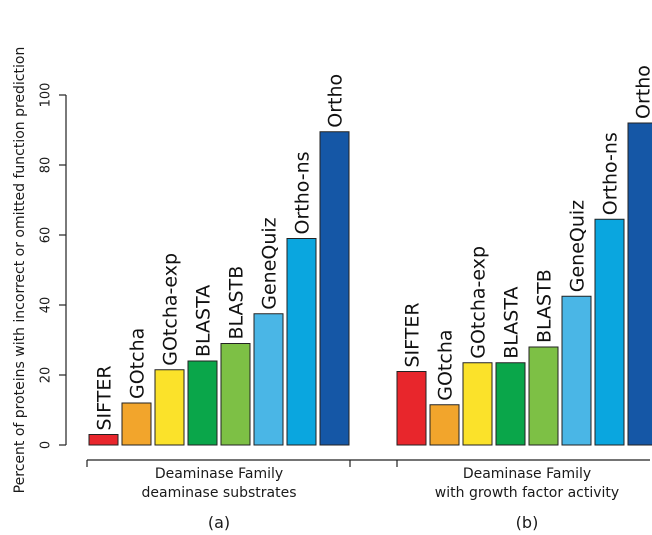  I want to click on y-tick-label: 80, so click(46, 165).